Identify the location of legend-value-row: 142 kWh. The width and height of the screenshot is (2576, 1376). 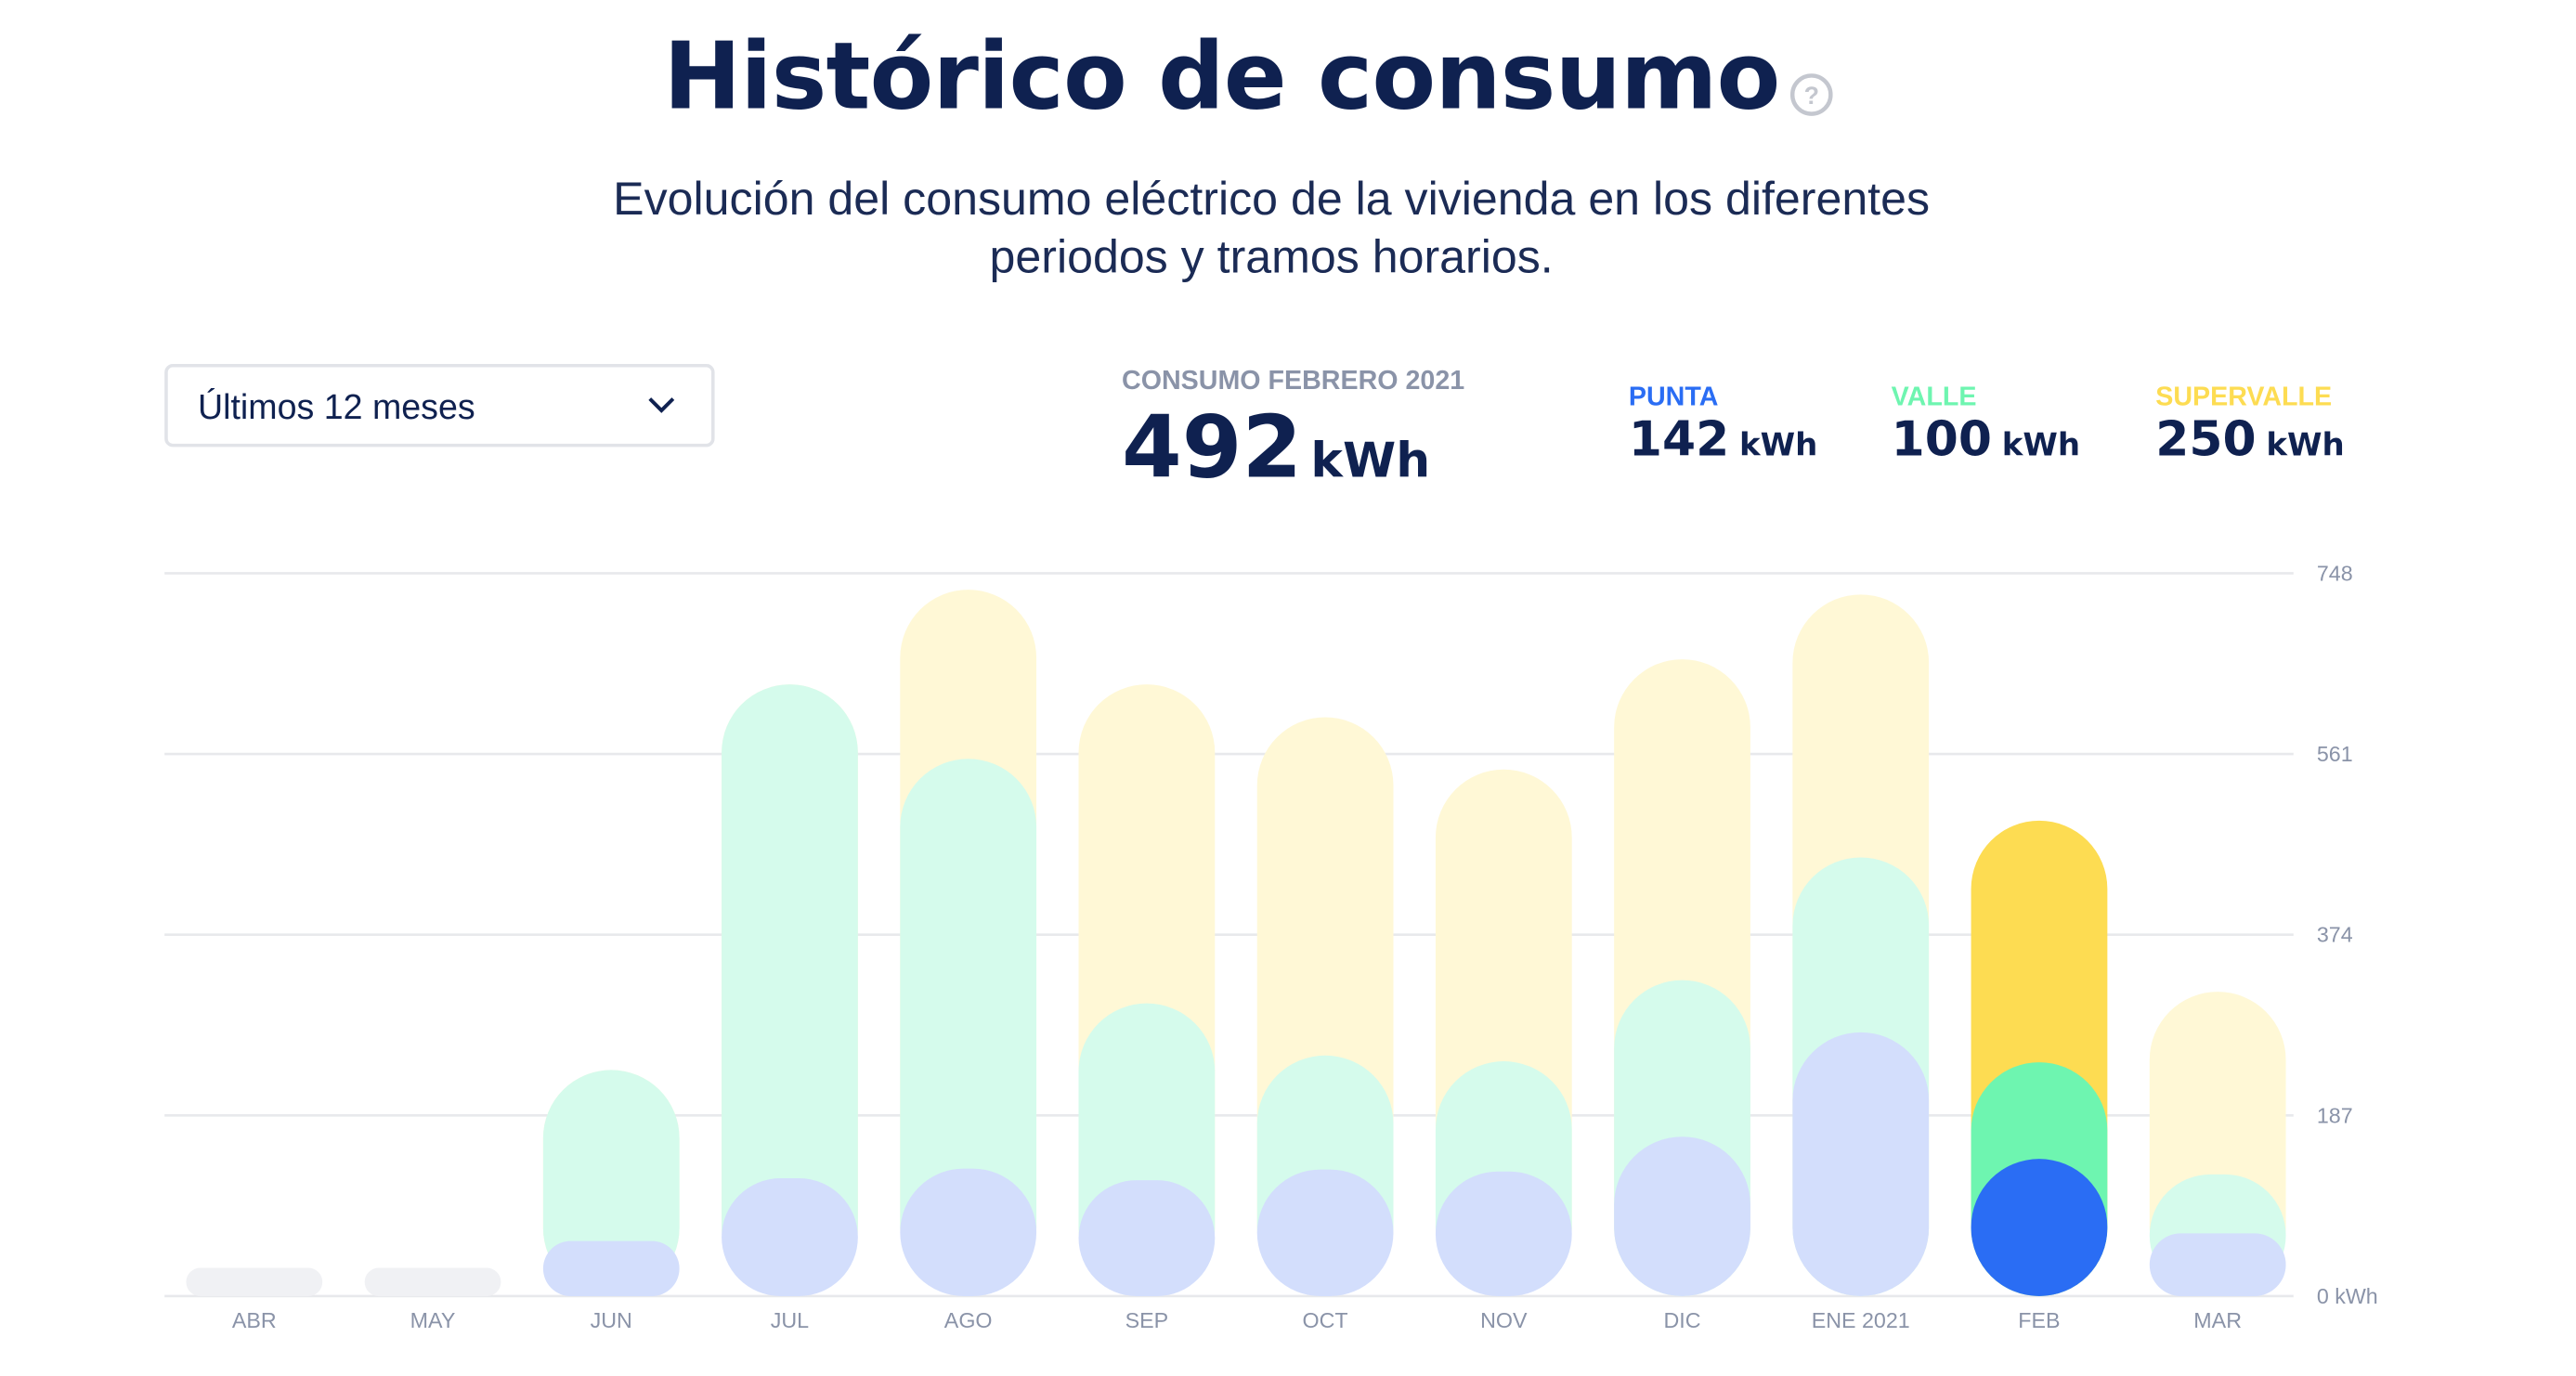
(1723, 438).